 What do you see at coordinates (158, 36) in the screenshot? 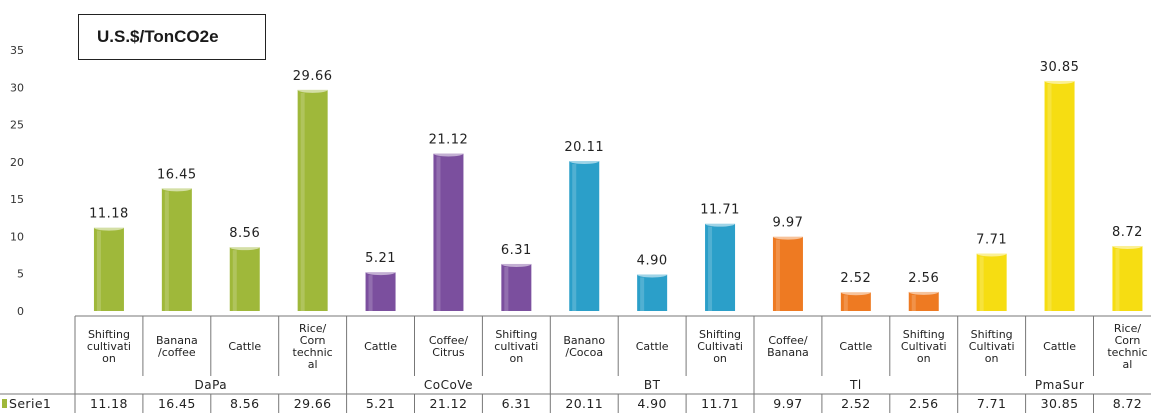
I see `unit-label: U.S.$/TonCO2e` at bounding box center [158, 36].